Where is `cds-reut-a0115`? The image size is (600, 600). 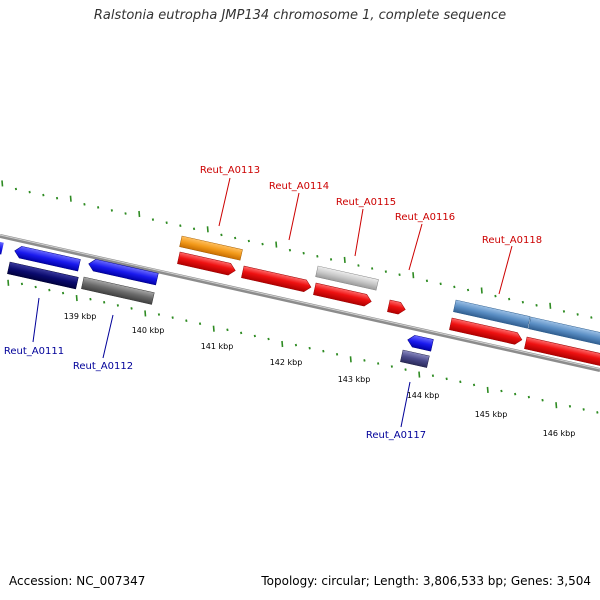 cds-reut-a0115 is located at coordinates (342, 294).